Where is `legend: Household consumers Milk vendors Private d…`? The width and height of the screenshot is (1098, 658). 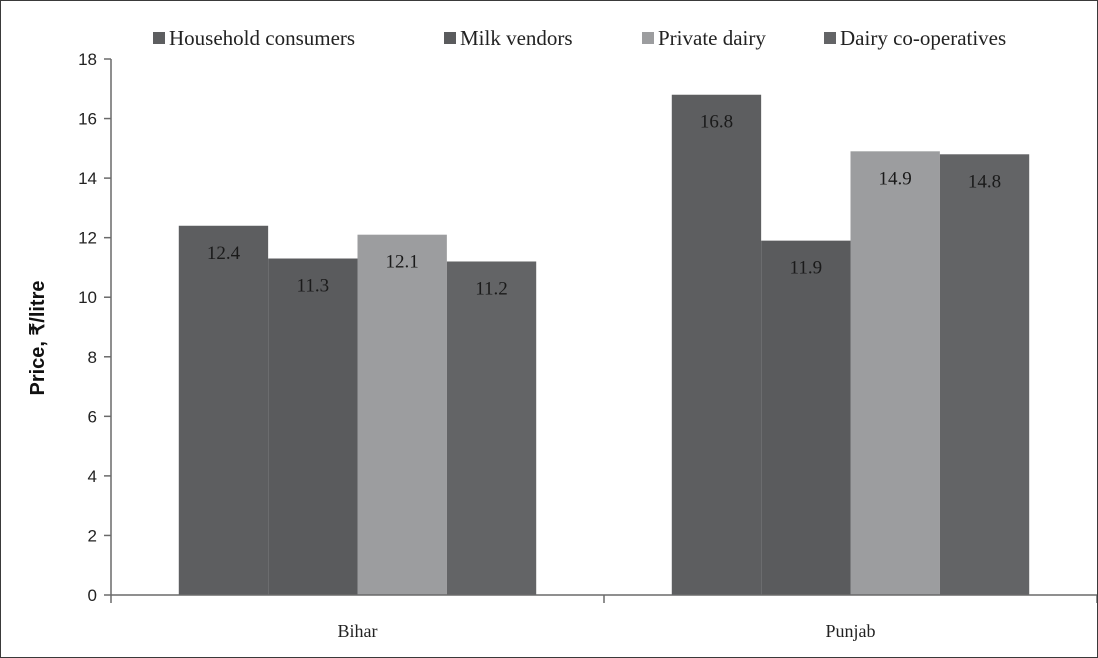 legend: Household consumers Milk vendors Private d… is located at coordinates (579, 38).